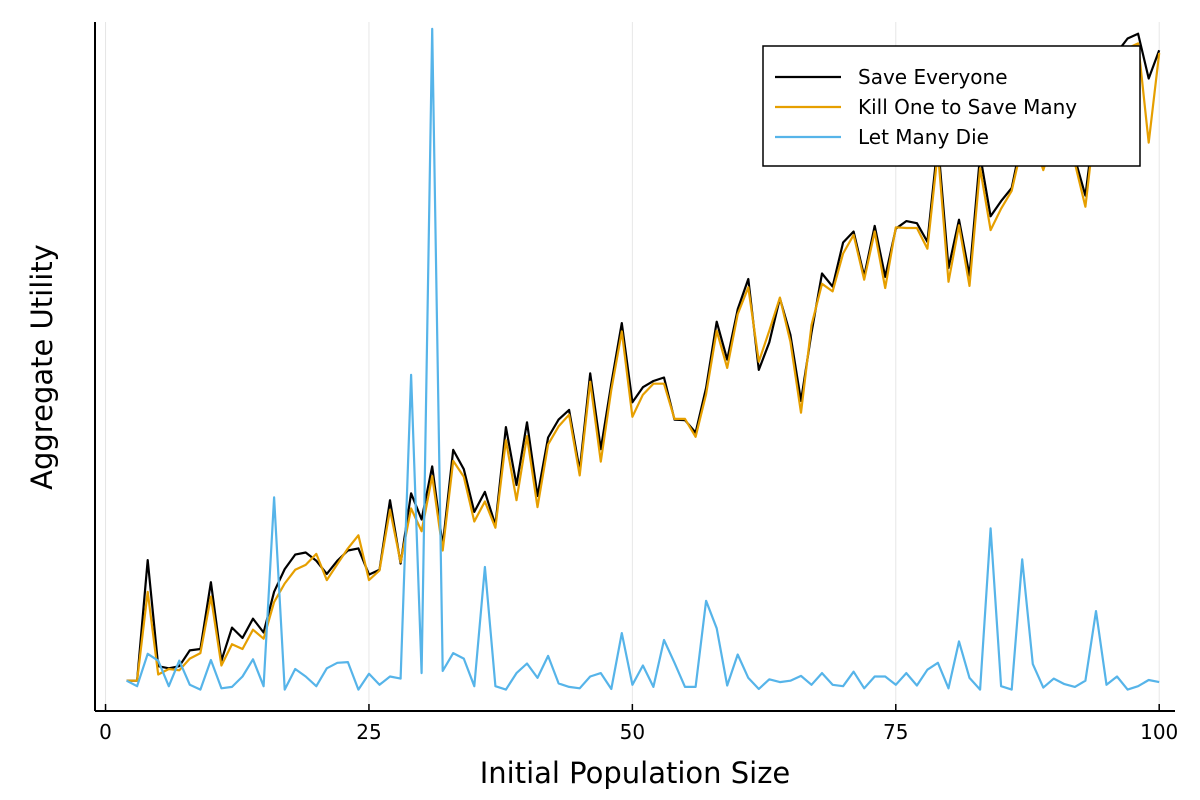 The width and height of the screenshot is (1200, 800). Describe the element at coordinates (105, 732) in the screenshot. I see `x-tick-label: 0` at that location.